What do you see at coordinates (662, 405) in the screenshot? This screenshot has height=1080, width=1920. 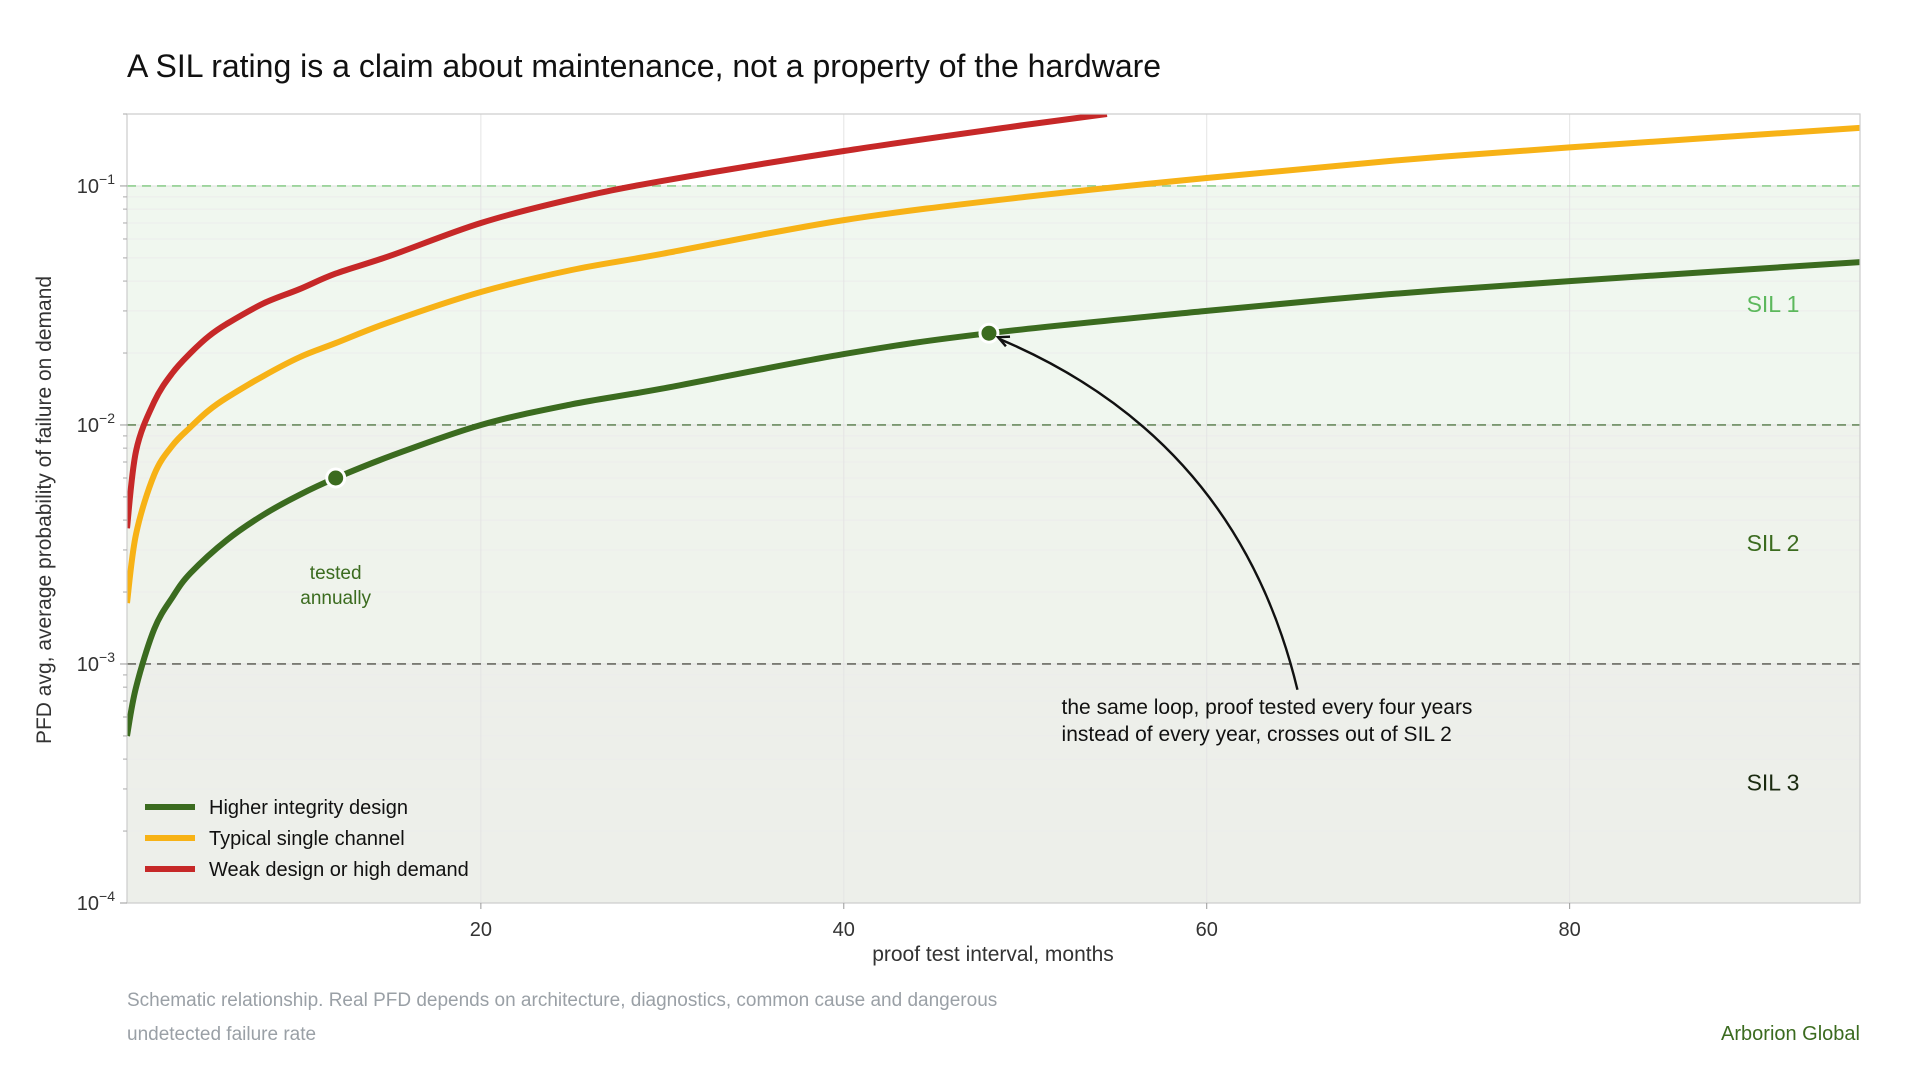 I see `markers` at bounding box center [662, 405].